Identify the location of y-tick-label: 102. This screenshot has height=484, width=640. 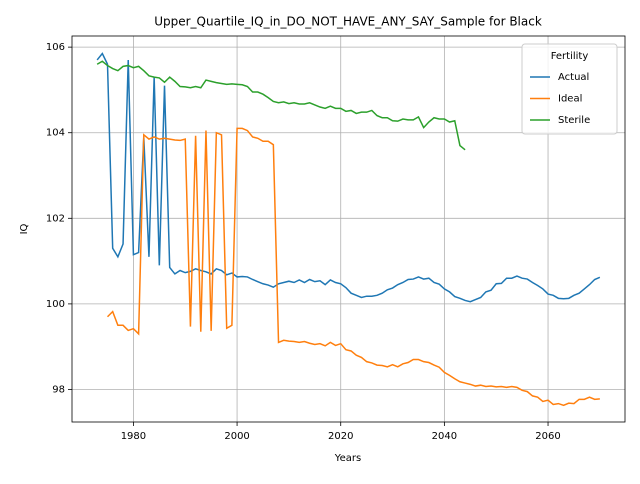
(55, 218).